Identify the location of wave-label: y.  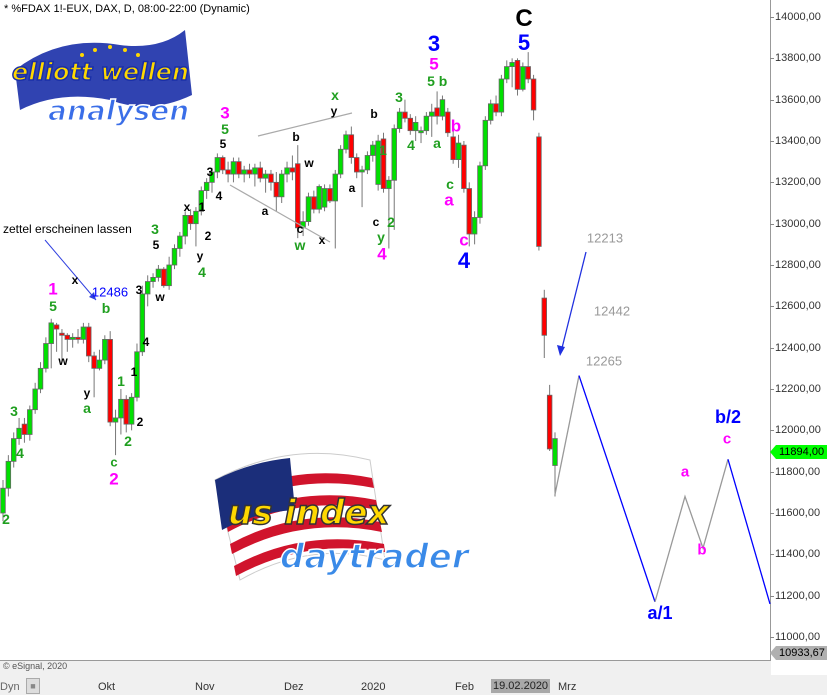
(334, 111).